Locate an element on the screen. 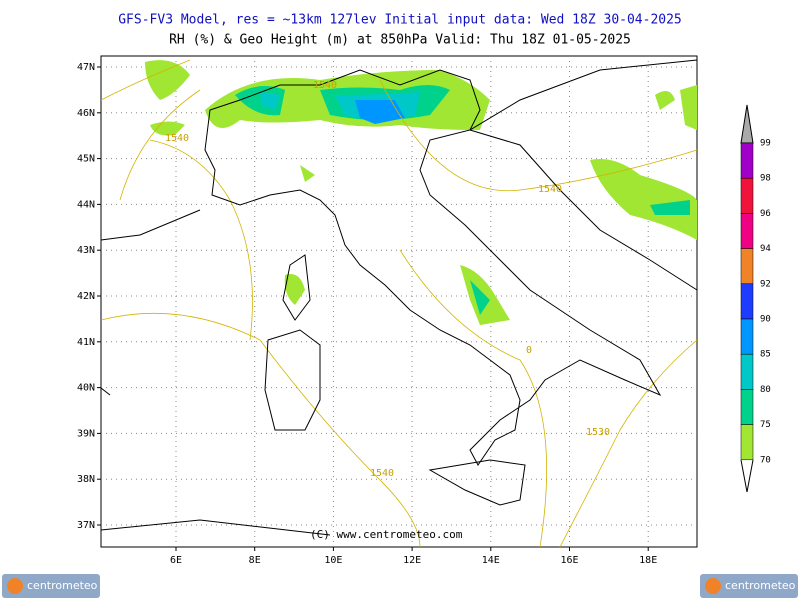  lon-label: 14E is located at coordinates (491, 560).